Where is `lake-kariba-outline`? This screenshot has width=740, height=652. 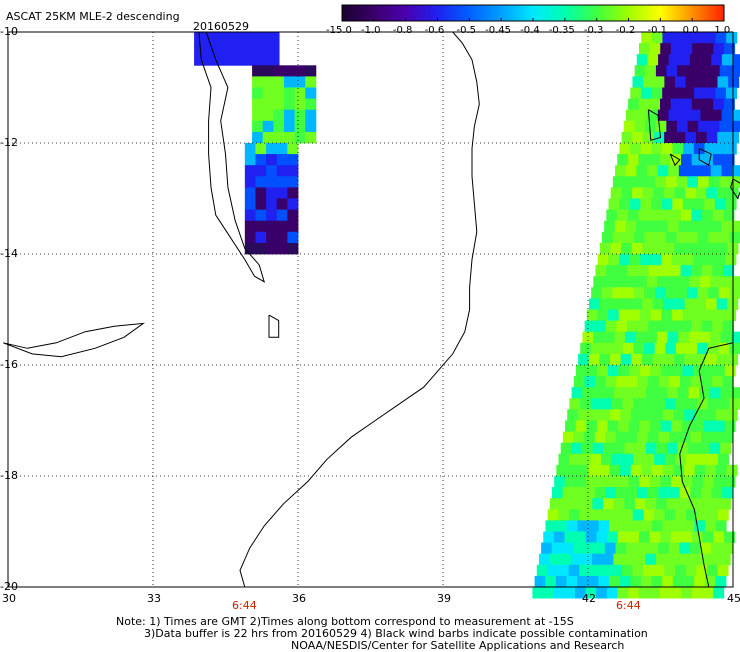
lake-kariba-outline is located at coordinates (74, 340).